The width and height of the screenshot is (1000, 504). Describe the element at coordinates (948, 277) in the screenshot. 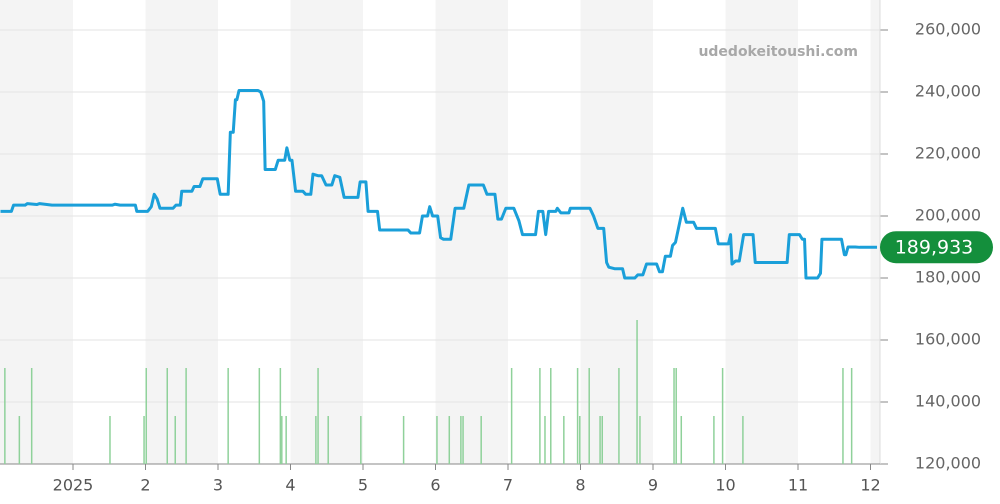

I see `y-tick-label: 180,000` at that location.